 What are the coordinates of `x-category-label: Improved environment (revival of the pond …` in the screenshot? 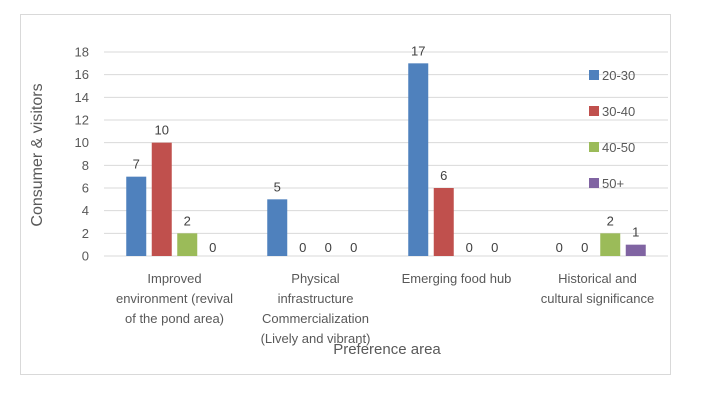 It's located at (174, 298).